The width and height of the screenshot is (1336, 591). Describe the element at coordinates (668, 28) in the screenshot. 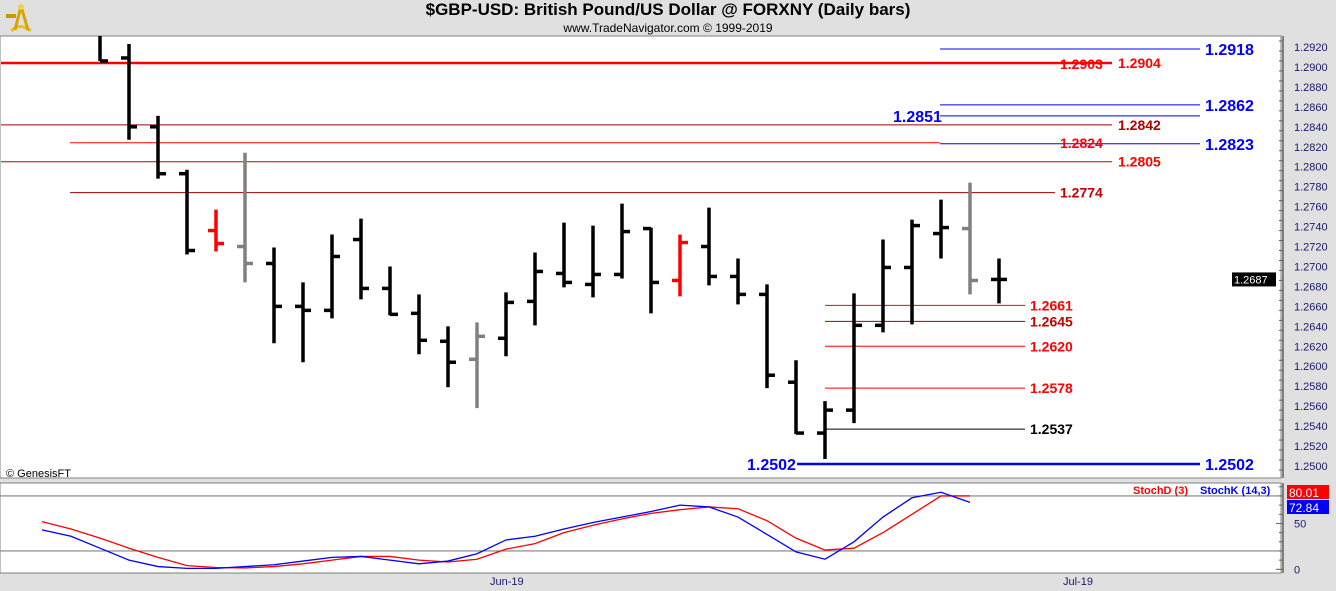

I see `chart-subtitle: www.TradeNavigator.com © 1999-2019` at that location.